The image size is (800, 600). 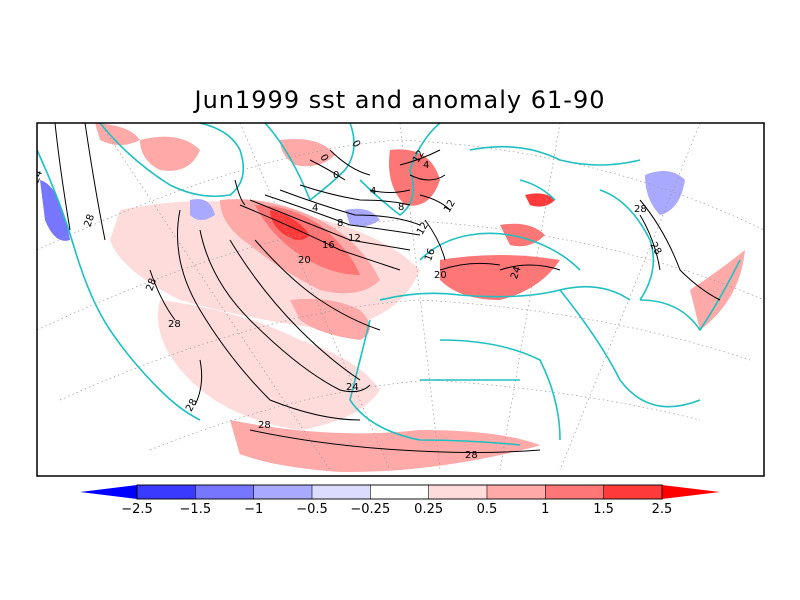 I want to click on colorbar-tick-label: −0.5, so click(x=312, y=509).